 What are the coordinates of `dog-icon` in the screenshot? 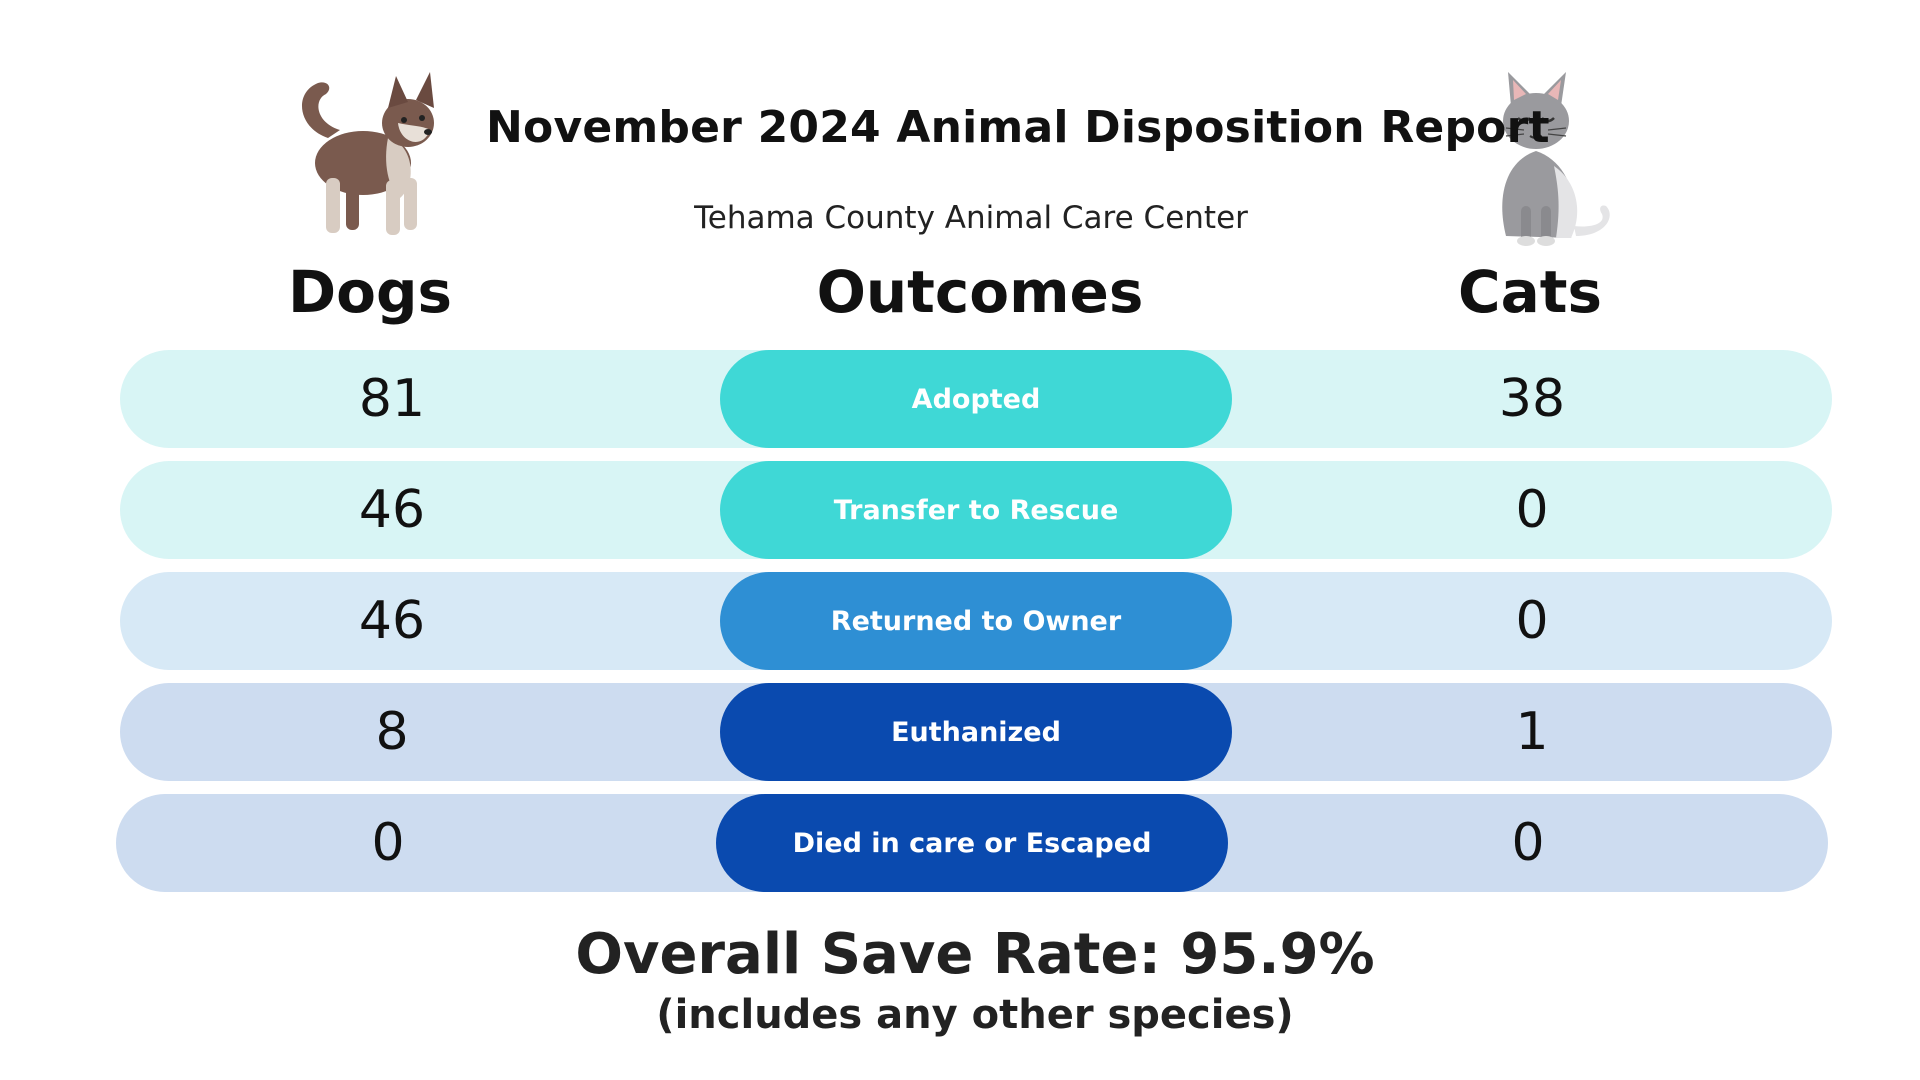 It's located at (367, 153).